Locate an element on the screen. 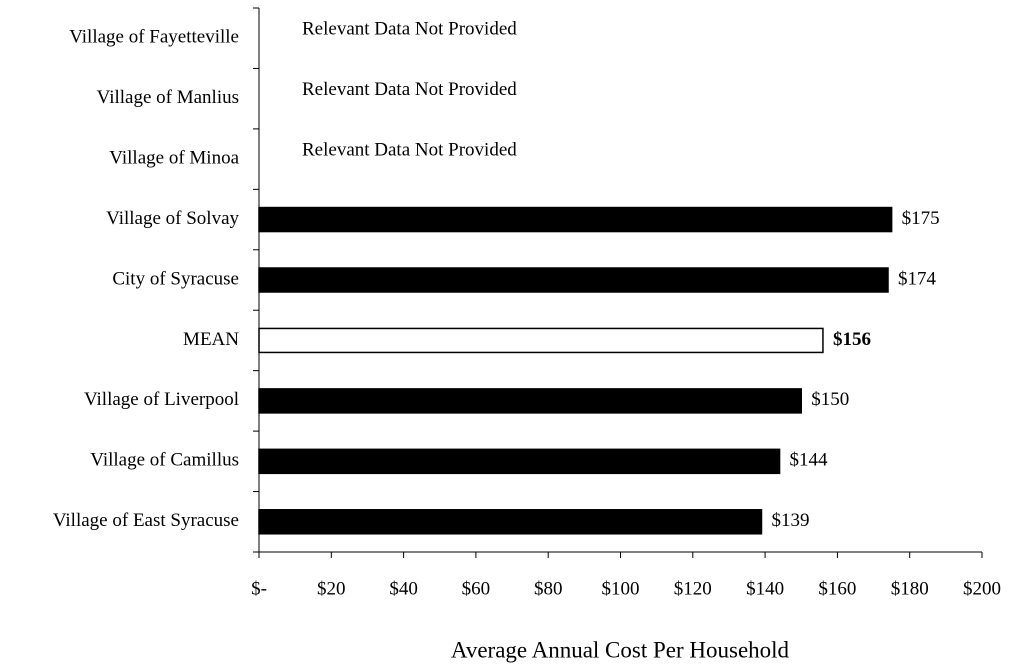 The height and width of the screenshot is (668, 1009). y-tick-label: Village of Liverpool is located at coordinates (161, 399).